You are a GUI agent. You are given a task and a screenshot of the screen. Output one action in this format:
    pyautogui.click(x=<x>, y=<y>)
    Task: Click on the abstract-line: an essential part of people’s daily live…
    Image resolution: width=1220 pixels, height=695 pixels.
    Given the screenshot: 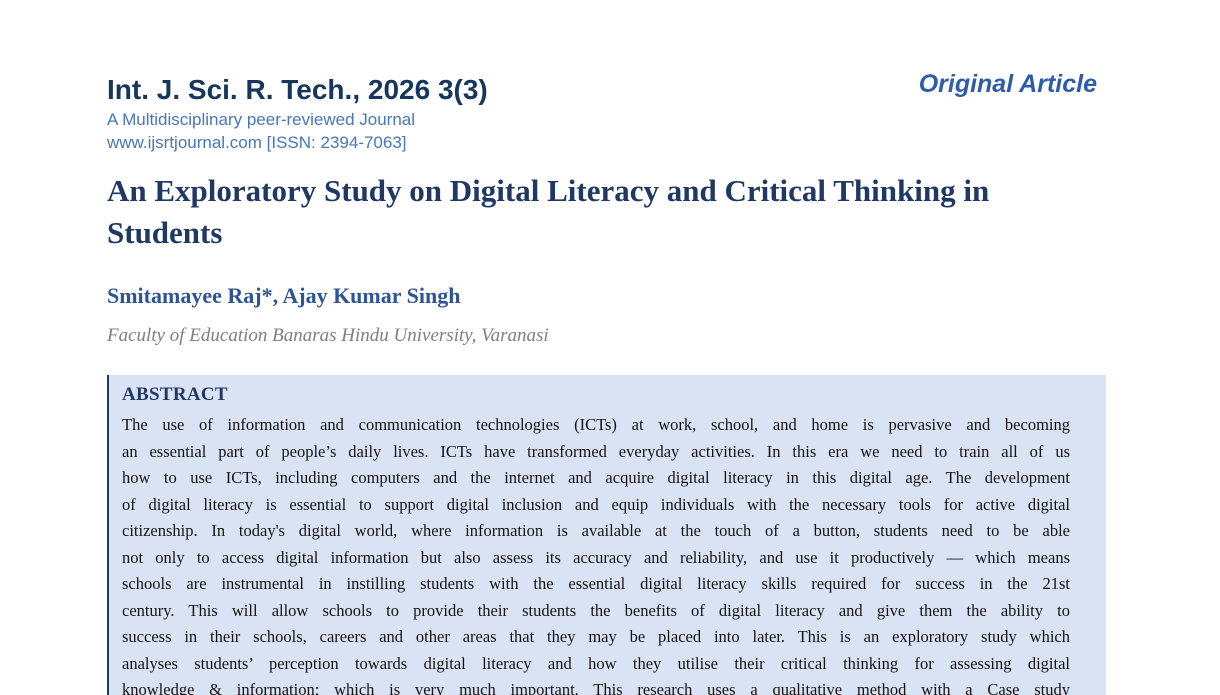 What is the action you would take?
    pyautogui.click(x=596, y=451)
    